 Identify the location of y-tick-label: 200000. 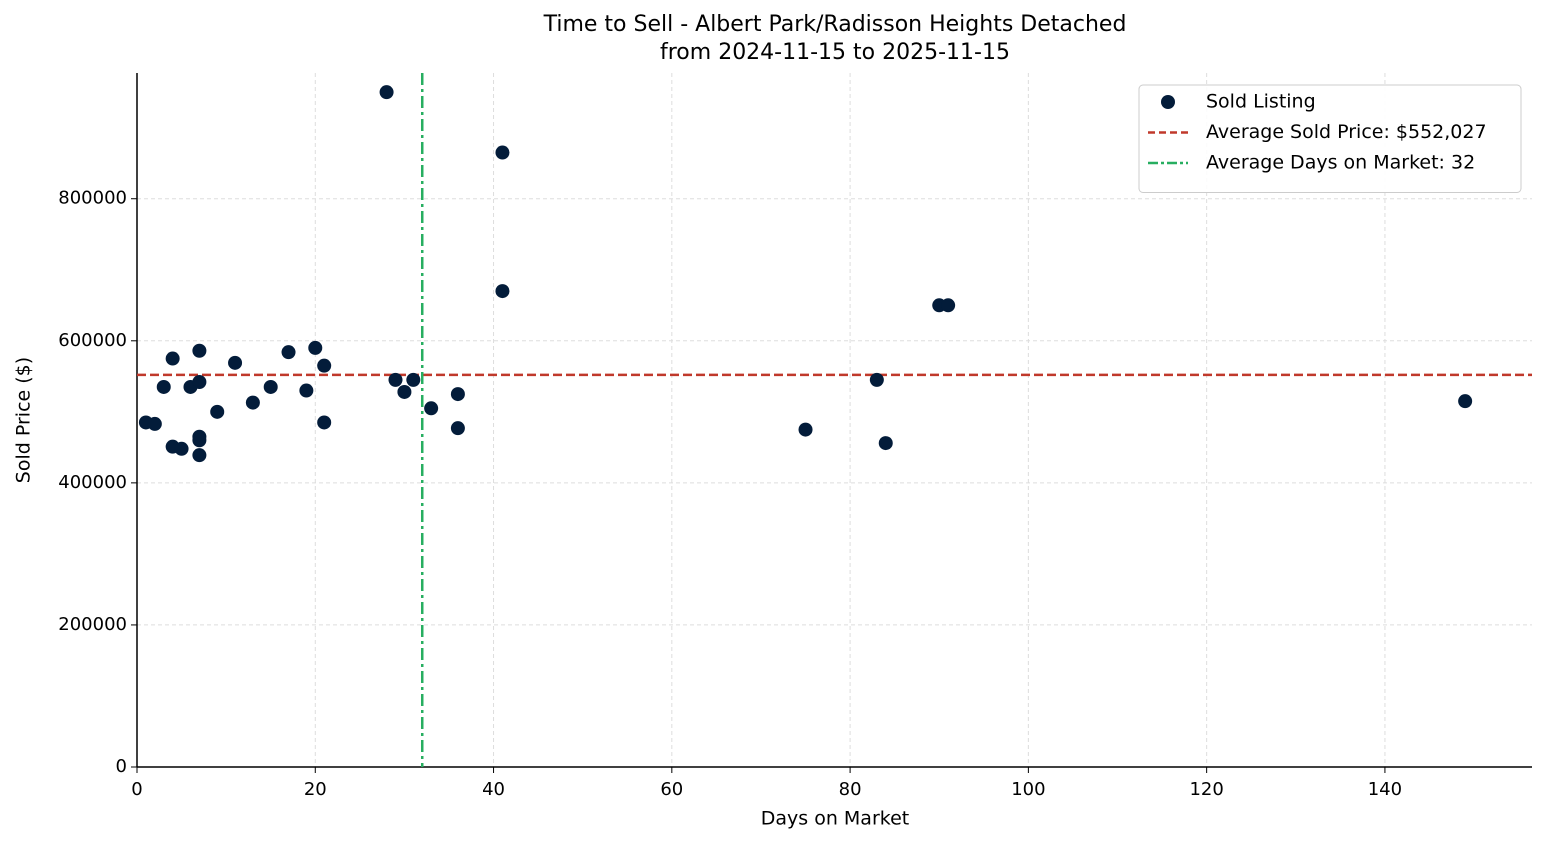
(92, 624).